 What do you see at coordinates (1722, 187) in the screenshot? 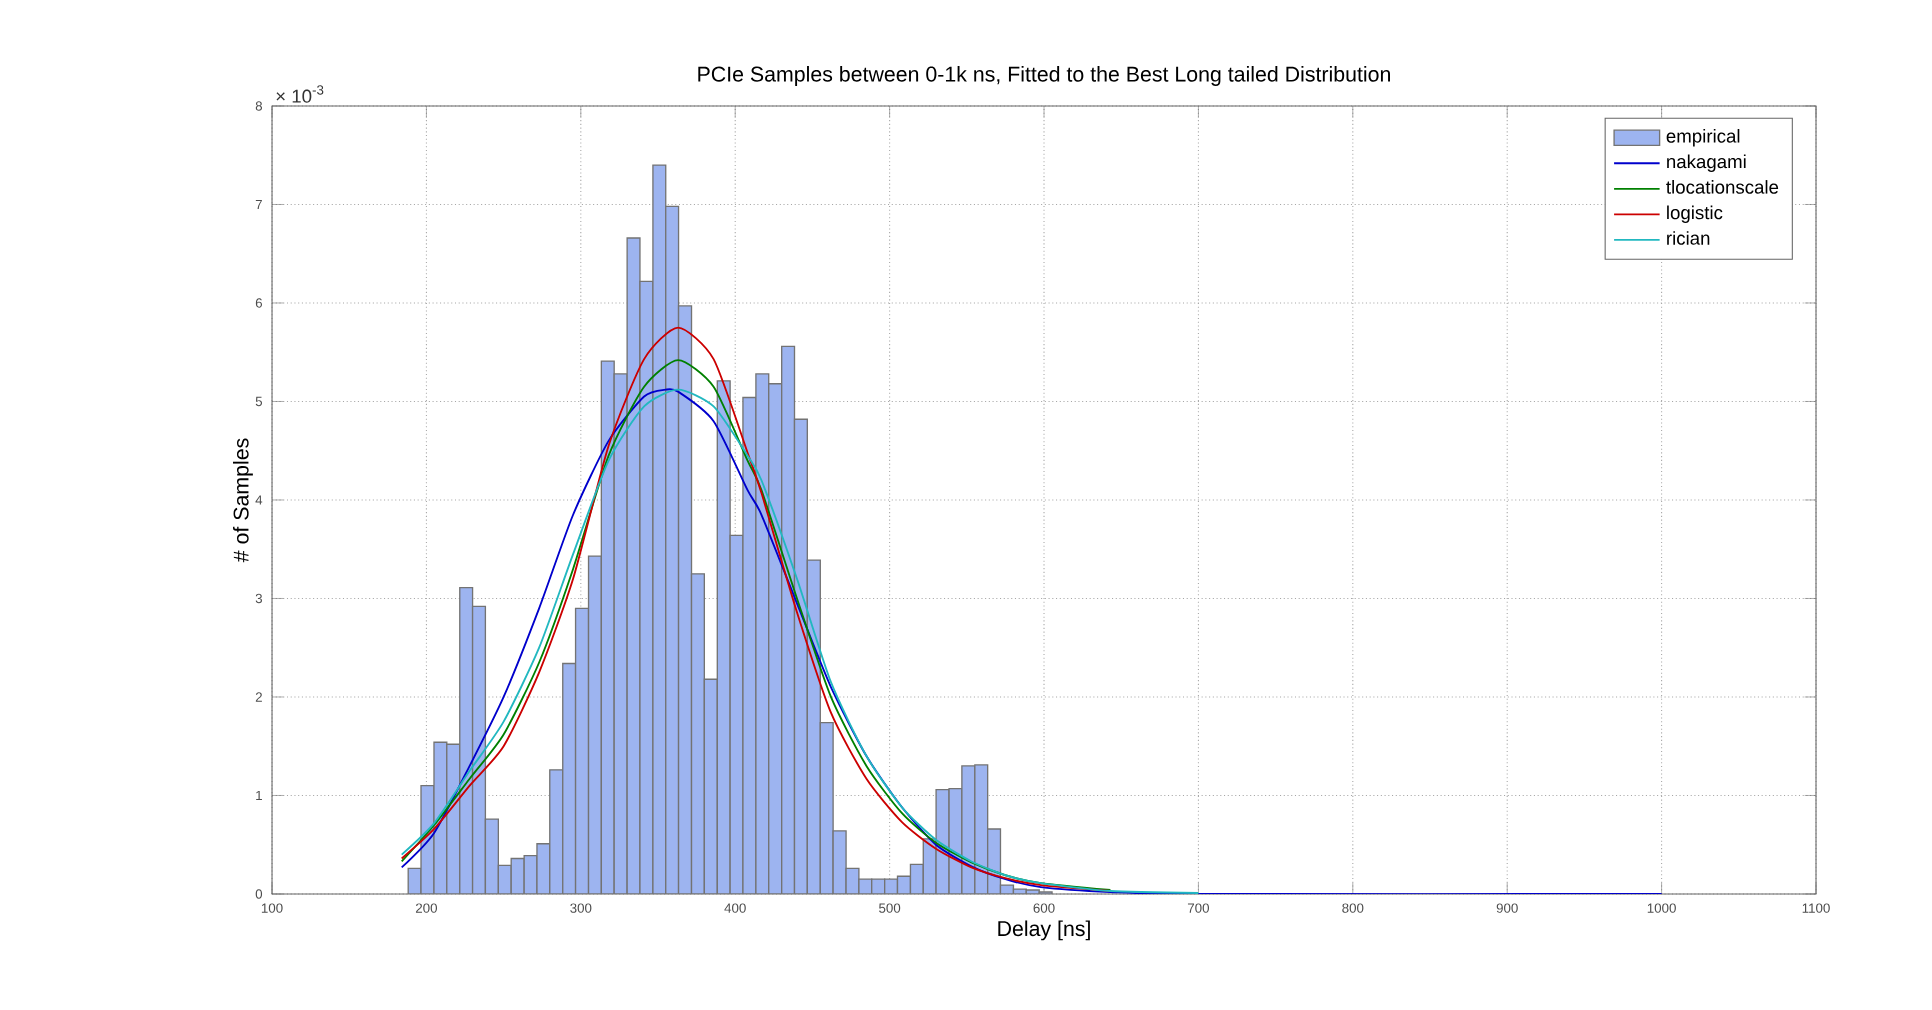
I see `legend-label: tlocationscale` at bounding box center [1722, 187].